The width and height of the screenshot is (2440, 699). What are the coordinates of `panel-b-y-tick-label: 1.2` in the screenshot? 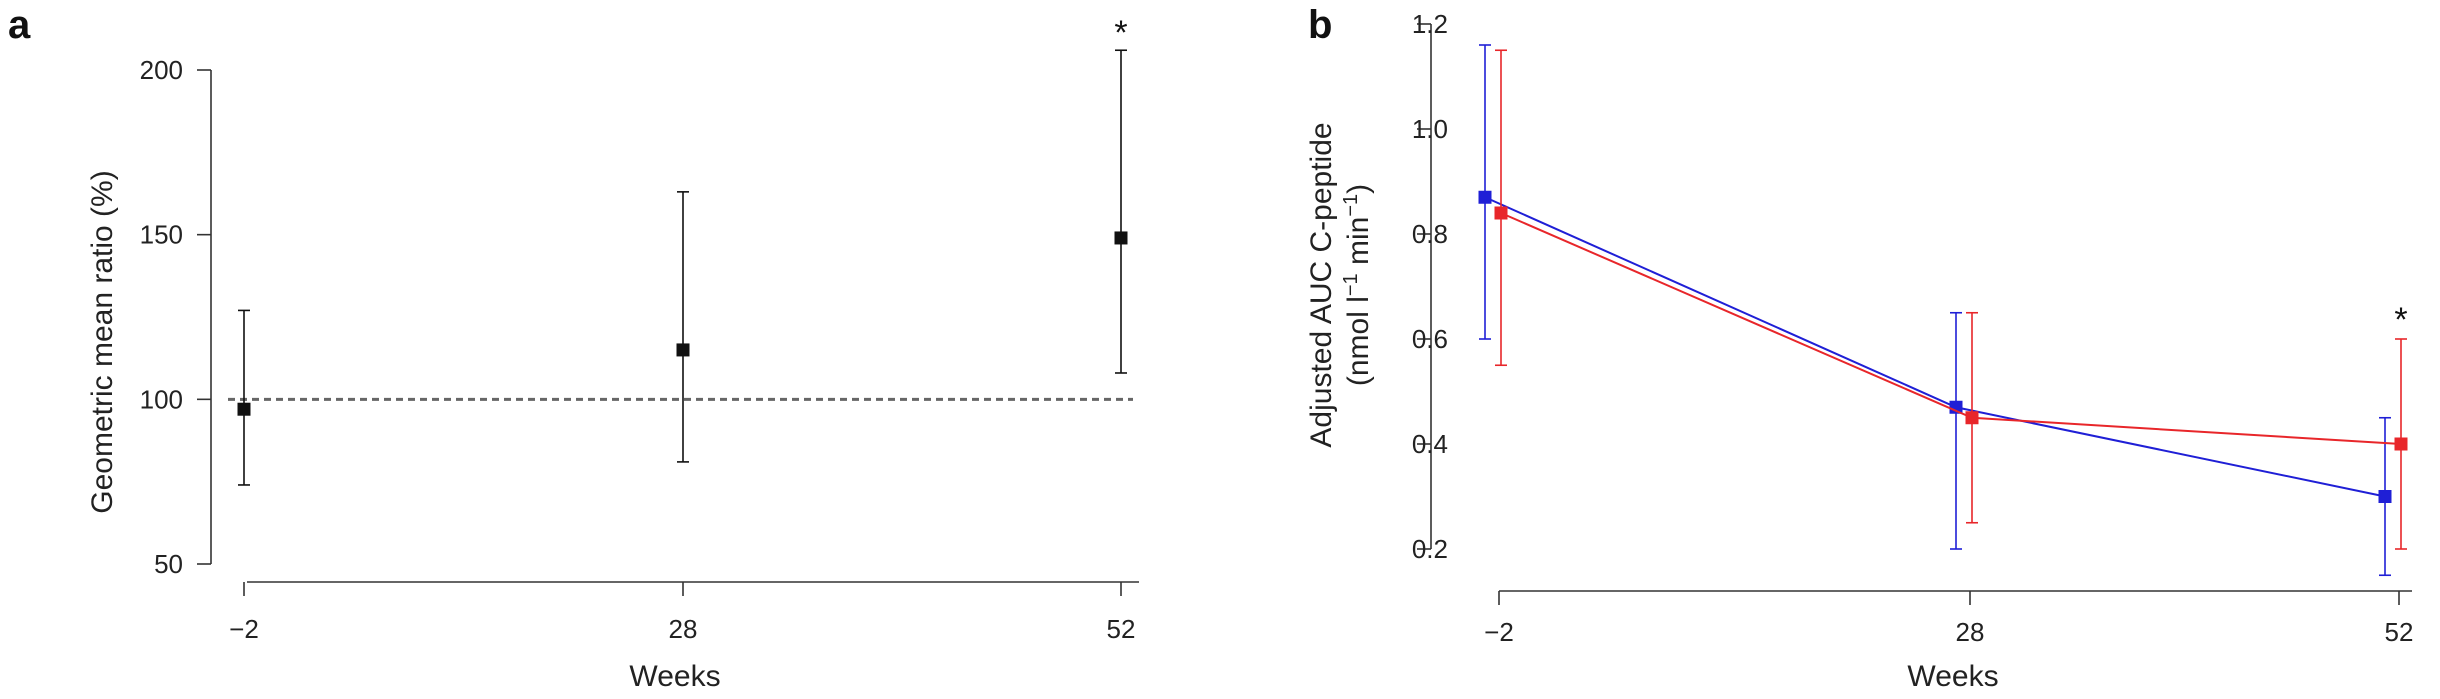 It's located at (1430, 24).